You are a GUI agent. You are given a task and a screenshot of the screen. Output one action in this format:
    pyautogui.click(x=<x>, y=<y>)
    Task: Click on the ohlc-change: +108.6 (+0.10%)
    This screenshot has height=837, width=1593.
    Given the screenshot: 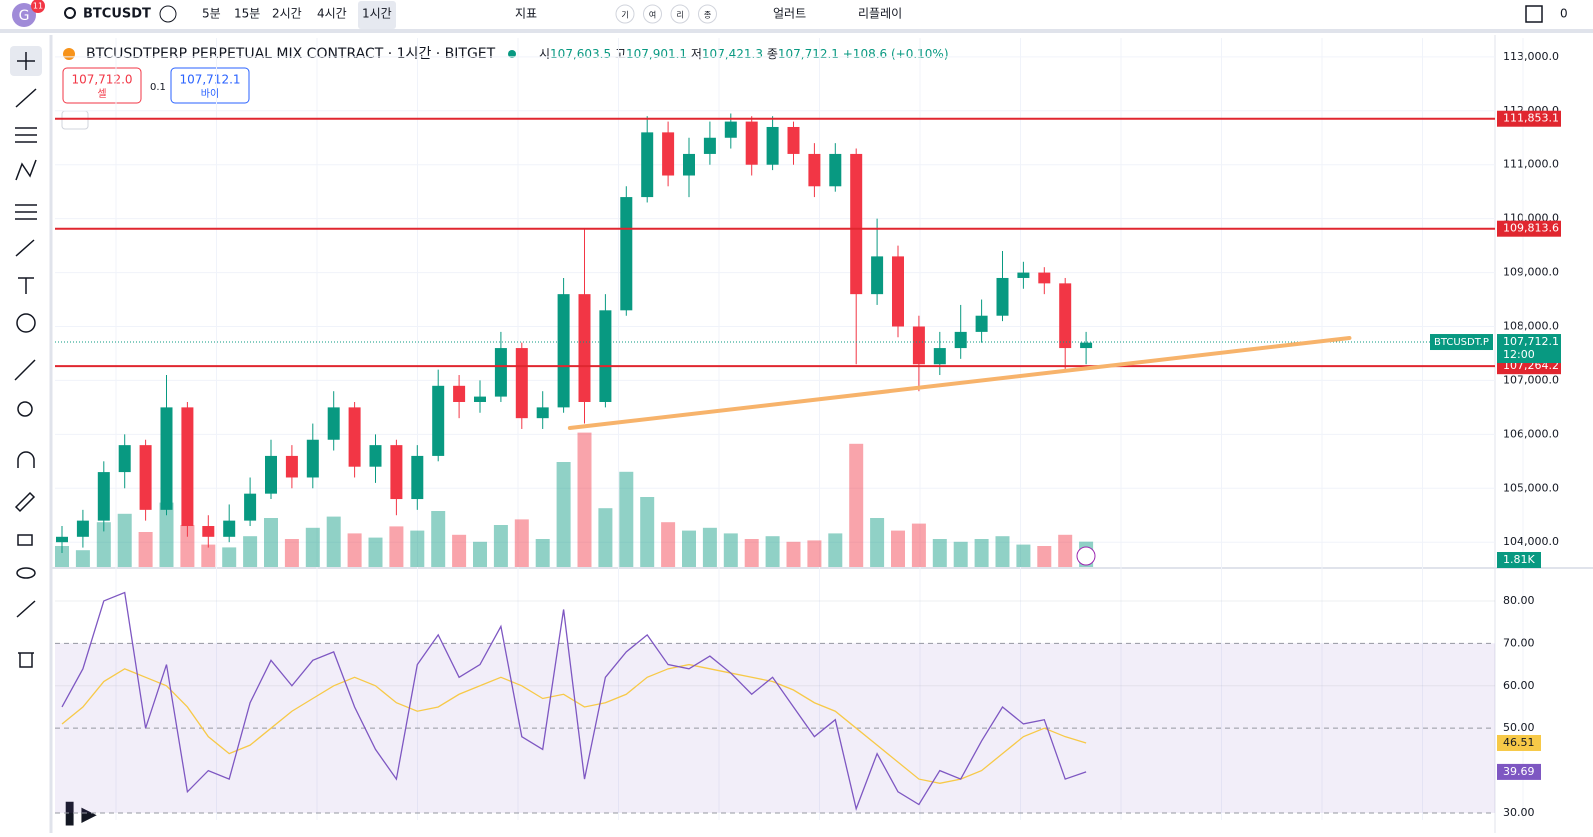 What is the action you would take?
    pyautogui.click(x=896, y=54)
    